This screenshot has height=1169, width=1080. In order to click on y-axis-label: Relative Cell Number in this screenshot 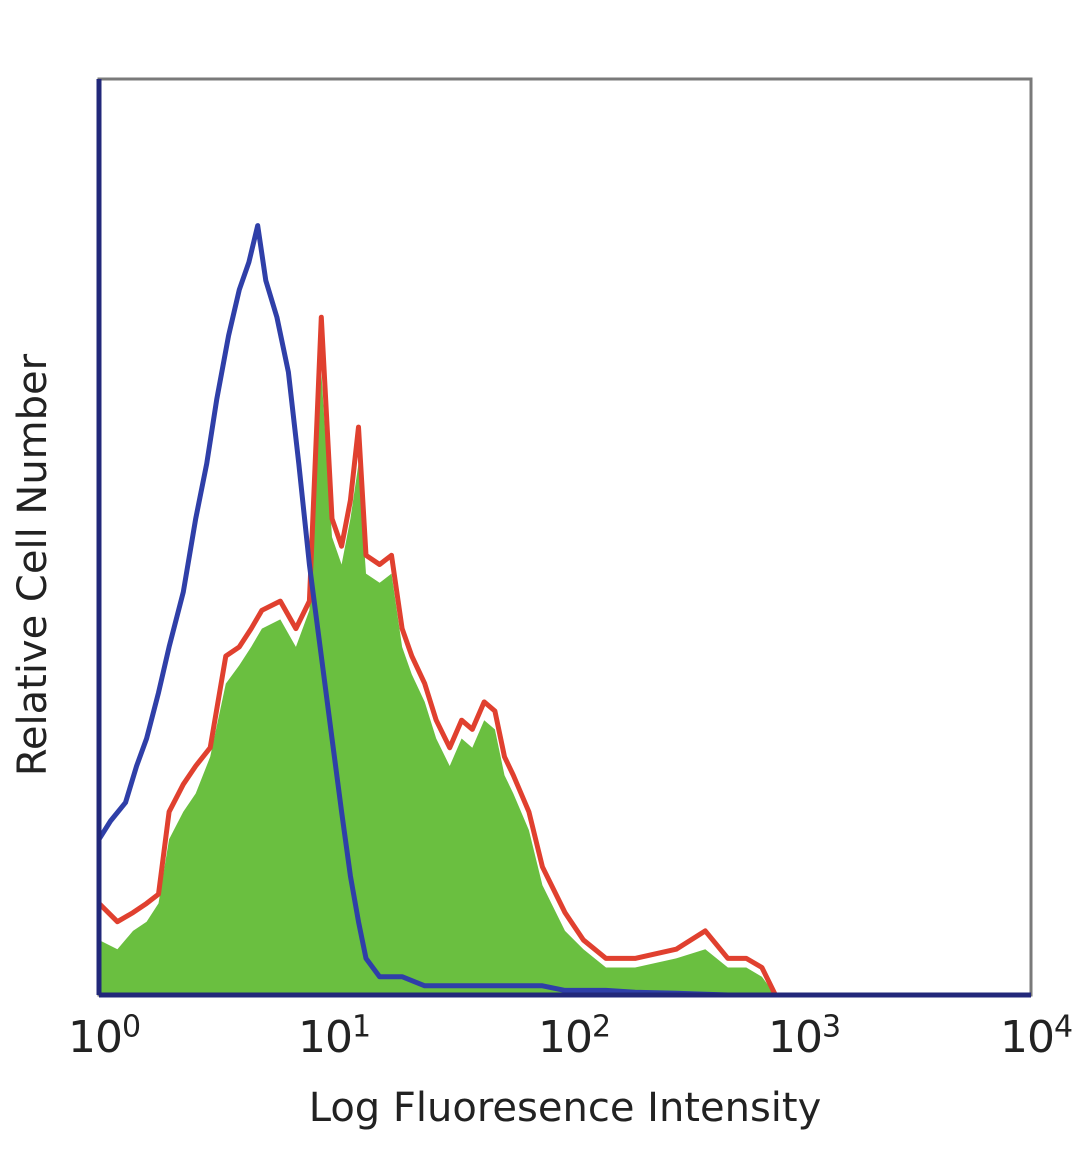, I will do `click(33, 565)`.